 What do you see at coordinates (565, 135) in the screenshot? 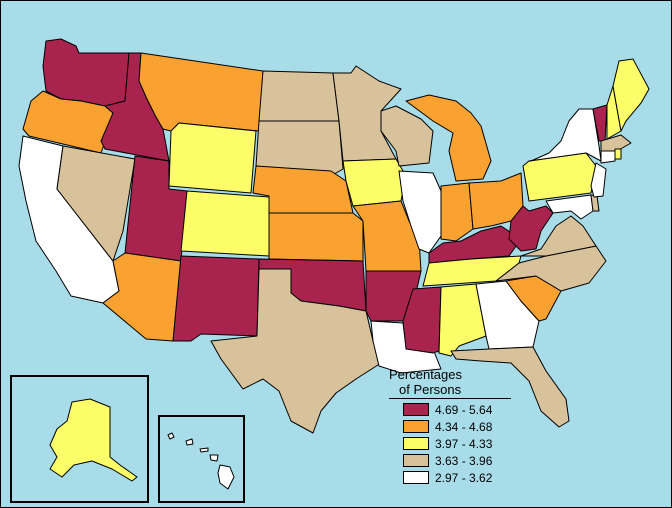
I see `state-ny` at bounding box center [565, 135].